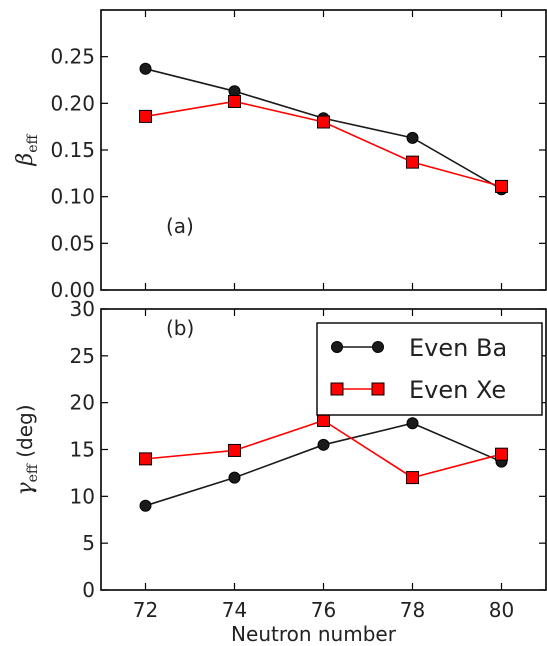 The image size is (547, 646). I want to click on x-axis-label: Neutron number, so click(314, 634).